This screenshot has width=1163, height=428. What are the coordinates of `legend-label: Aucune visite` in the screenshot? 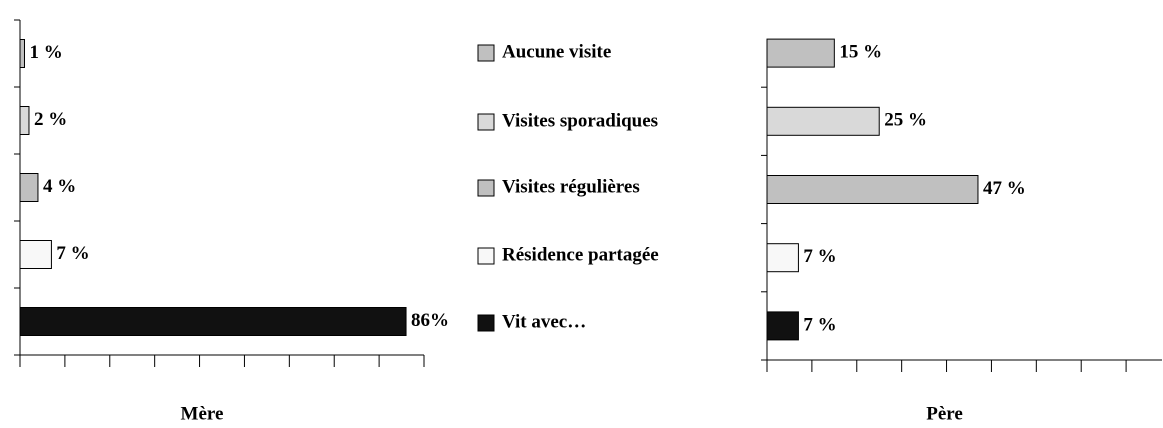 It's located at (556, 51).